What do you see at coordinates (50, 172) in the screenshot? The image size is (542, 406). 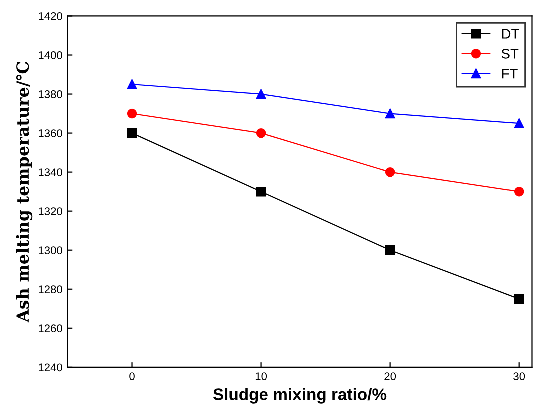 I see `y-tick-label: 1340` at bounding box center [50, 172].